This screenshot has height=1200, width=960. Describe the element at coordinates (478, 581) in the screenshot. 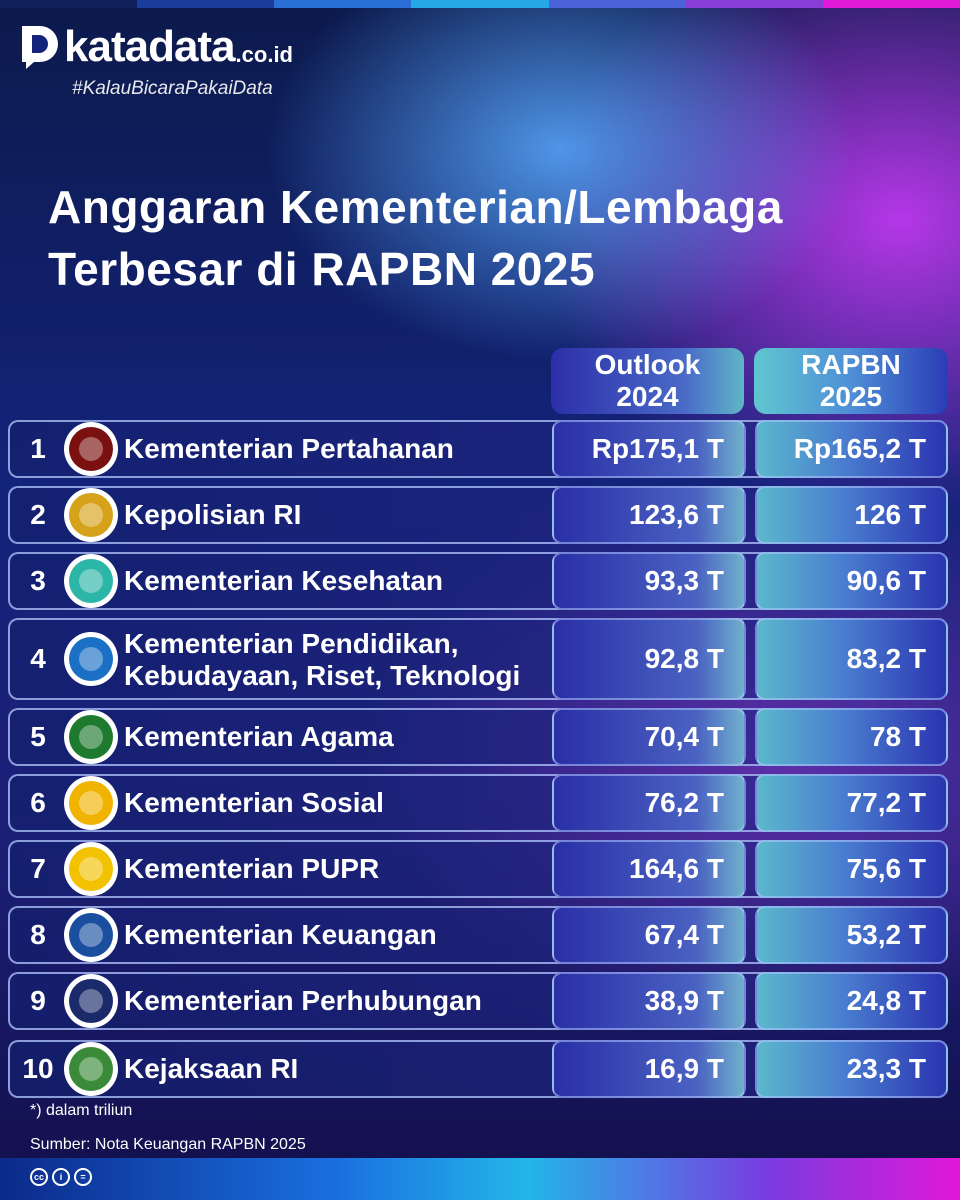

I see `table-row: 3 Kementerian Kesehatan 93,3 T 90,6 T` at that location.